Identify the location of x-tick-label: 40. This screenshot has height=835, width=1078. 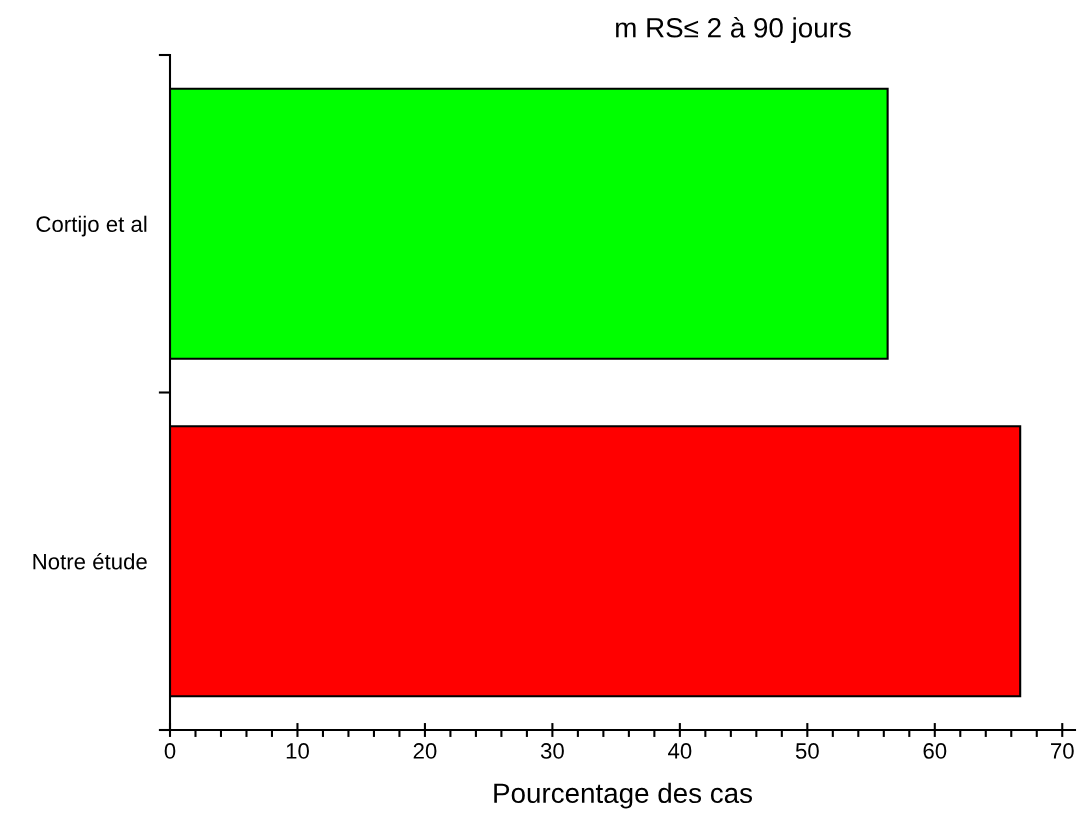
(680, 751).